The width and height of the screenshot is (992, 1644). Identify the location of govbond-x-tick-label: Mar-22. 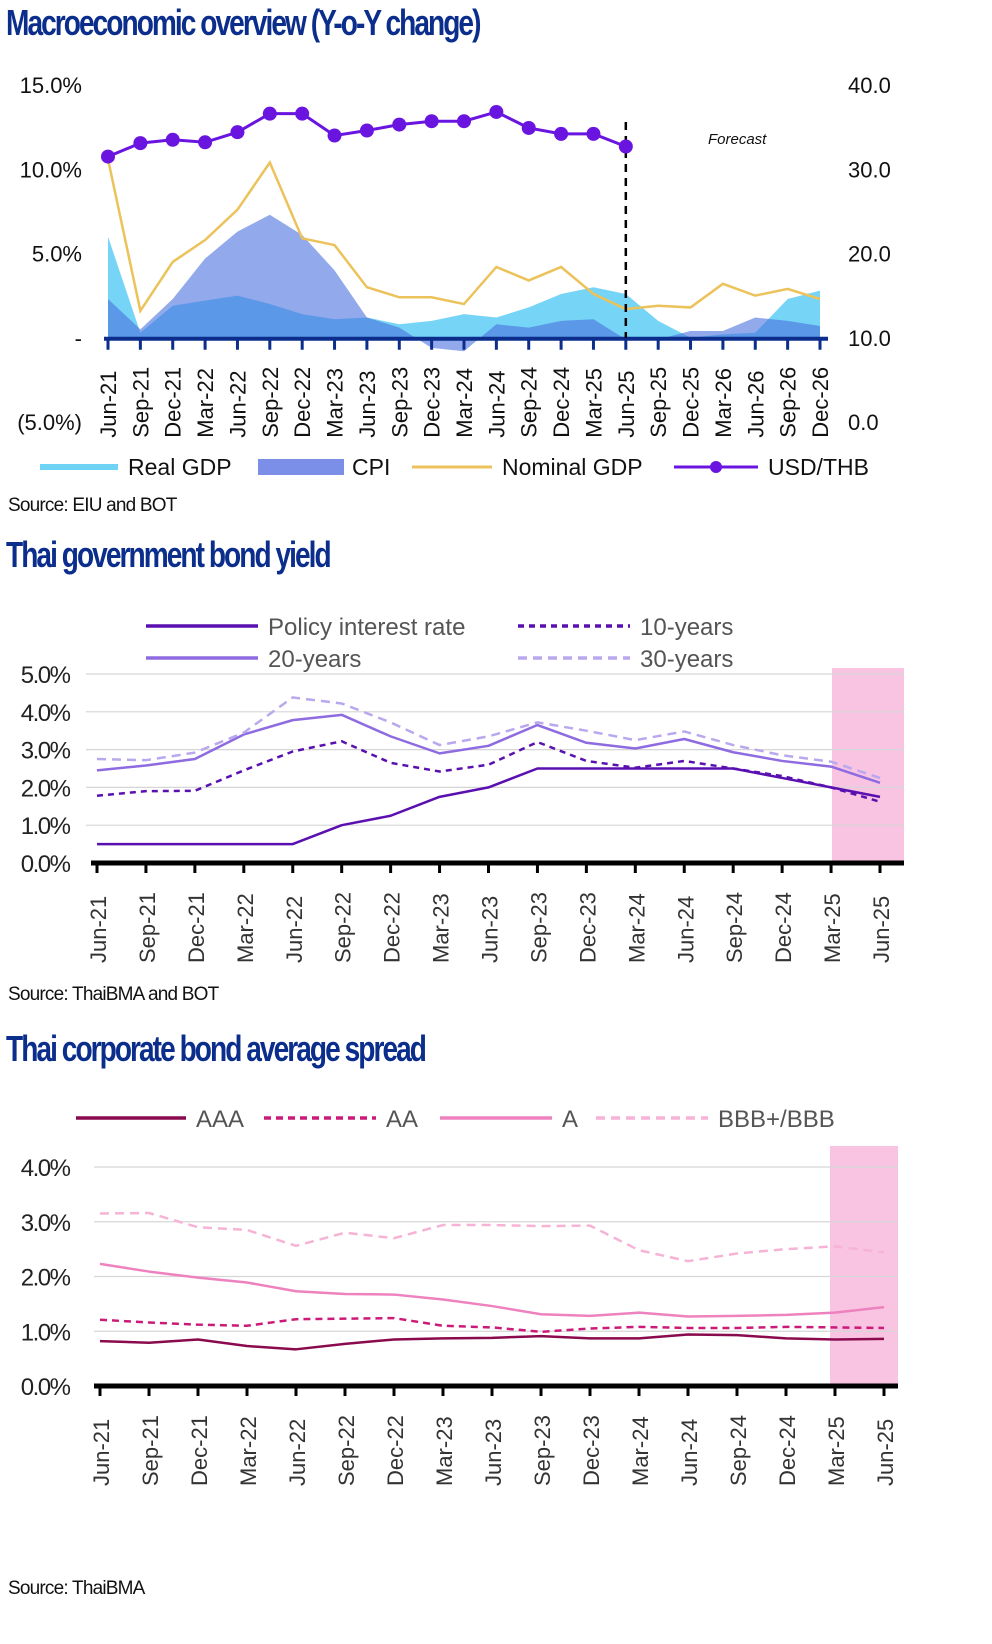
(245, 928).